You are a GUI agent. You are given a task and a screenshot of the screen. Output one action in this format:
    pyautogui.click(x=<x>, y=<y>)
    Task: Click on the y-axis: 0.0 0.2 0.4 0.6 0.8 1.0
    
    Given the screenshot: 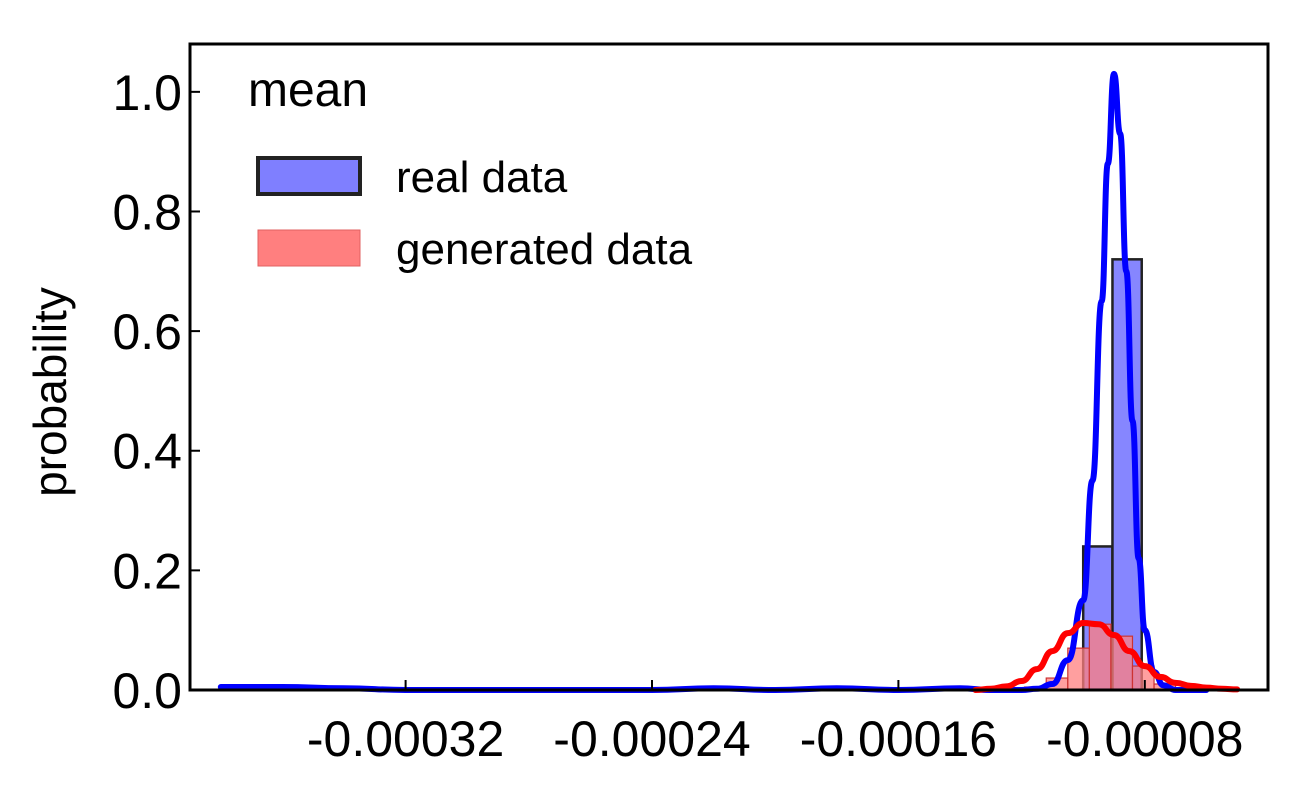 What is the action you would take?
    pyautogui.click(x=156, y=392)
    